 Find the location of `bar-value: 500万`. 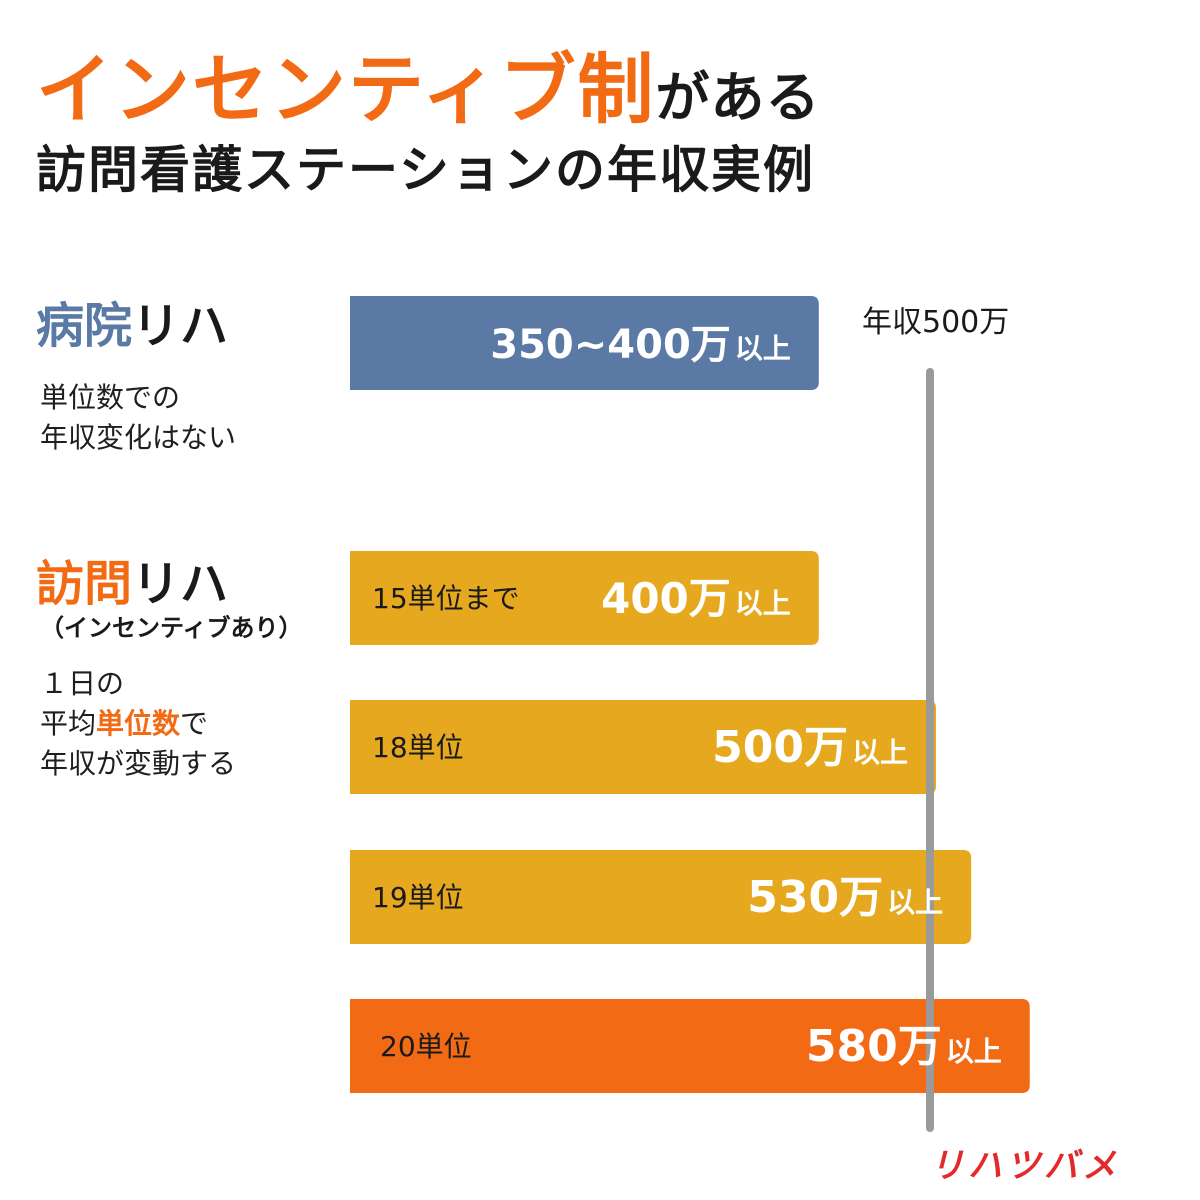

bar-value: 500万 is located at coordinates (780, 747).